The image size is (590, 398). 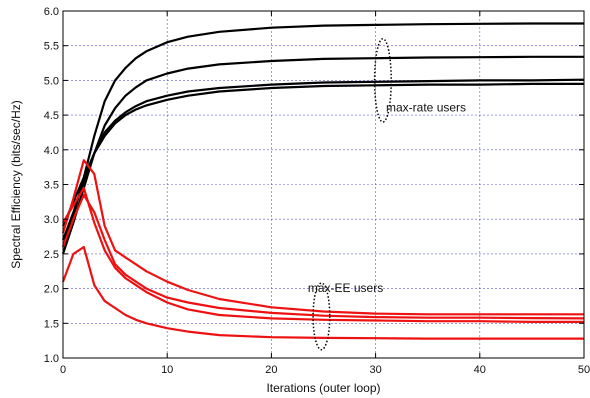 I want to click on y-axis-label: Spectral Efficiency (bits/sec/Hz), so click(x=16, y=184).